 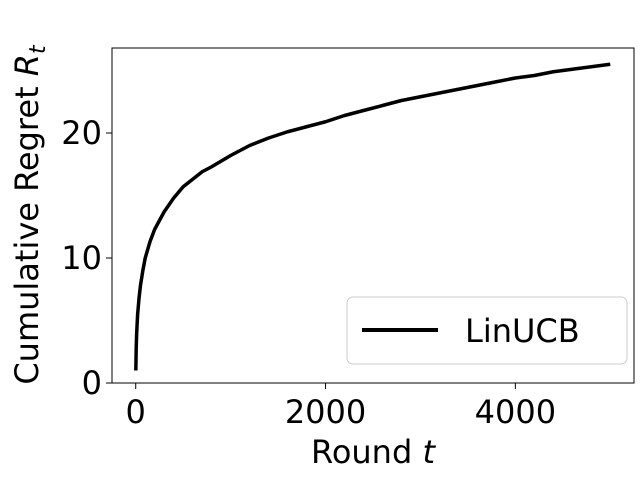 I want to click on x-tick-label: 0, so click(x=136, y=412).